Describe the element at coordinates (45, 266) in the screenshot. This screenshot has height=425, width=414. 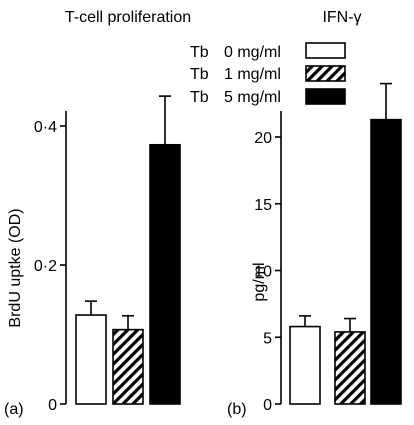
I see `y-tick-label: 0·2` at that location.